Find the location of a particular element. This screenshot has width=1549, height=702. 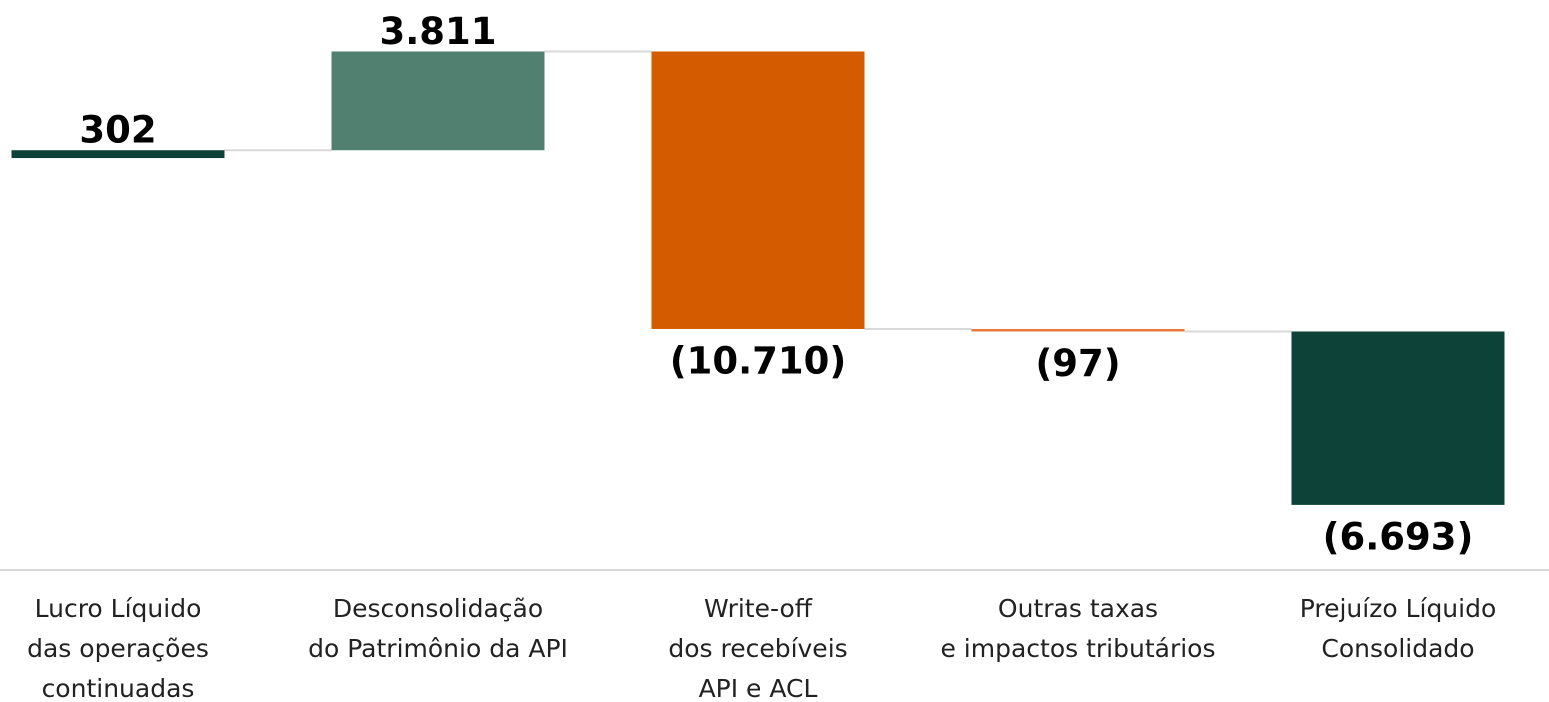

x-tick-label: continuadas is located at coordinates (118, 688).